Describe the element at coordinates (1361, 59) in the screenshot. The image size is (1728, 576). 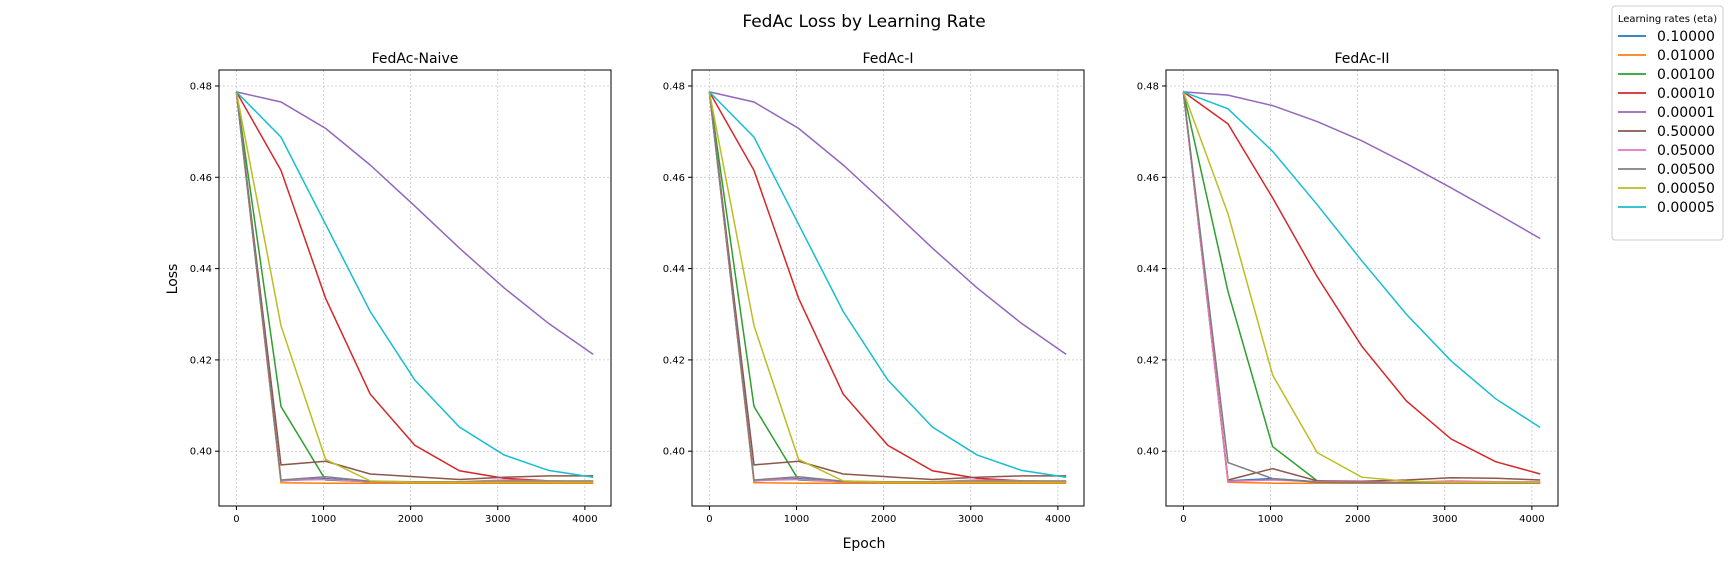
I see `subplot-title: FedAc-II` at that location.